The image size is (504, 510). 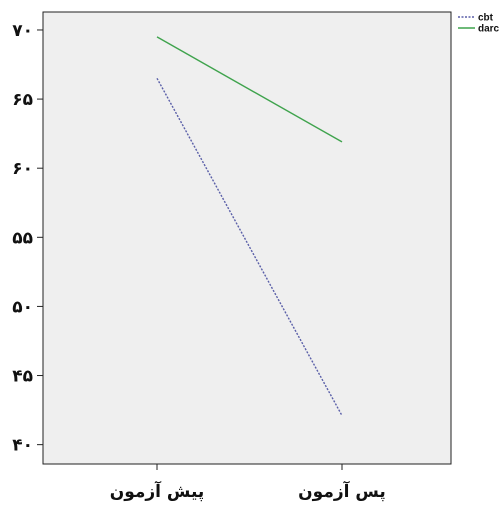 I want to click on y-tick-label: ۵۵, so click(x=22, y=238).